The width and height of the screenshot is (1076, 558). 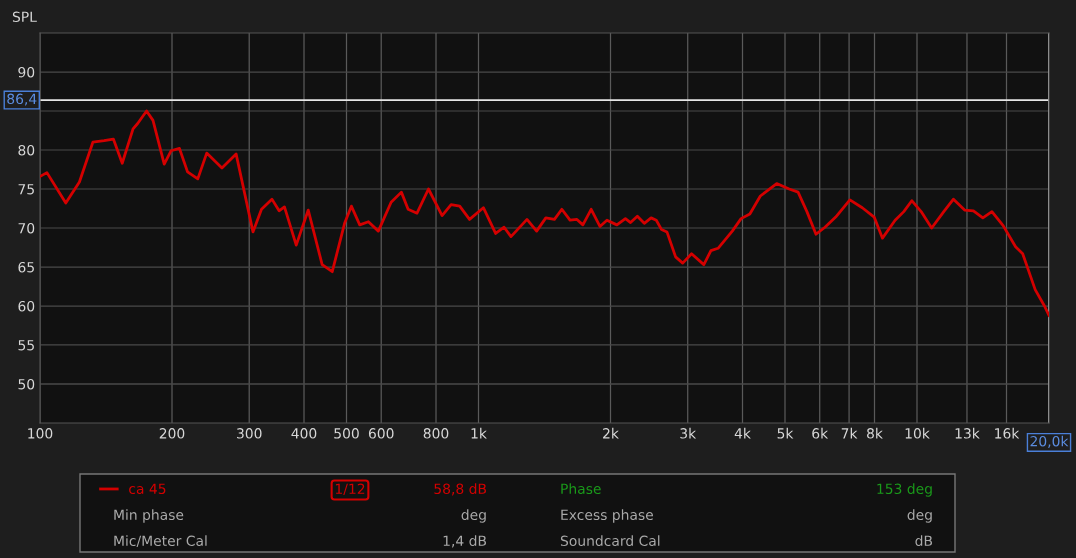 I want to click on y-tick-label: 65, so click(x=26, y=267).